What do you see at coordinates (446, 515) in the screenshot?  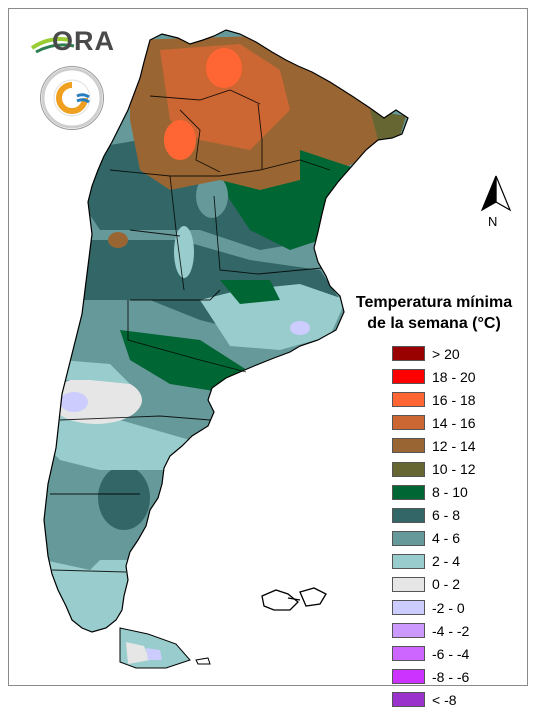 I see `legend-label: 6 - 8` at bounding box center [446, 515].